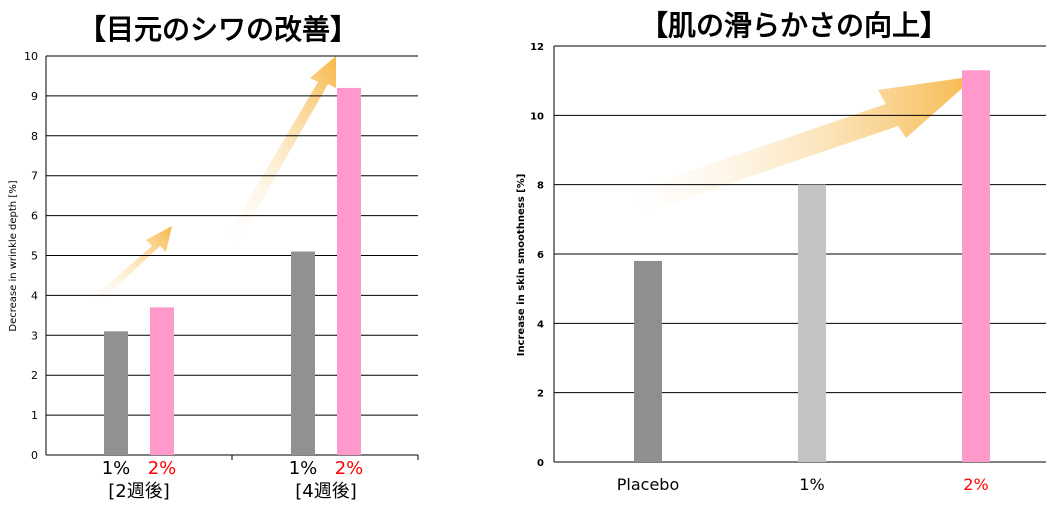 This screenshot has height=506, width=1048. Describe the element at coordinates (34, 295) in the screenshot. I see `left-y-tick-label: 4` at that location.